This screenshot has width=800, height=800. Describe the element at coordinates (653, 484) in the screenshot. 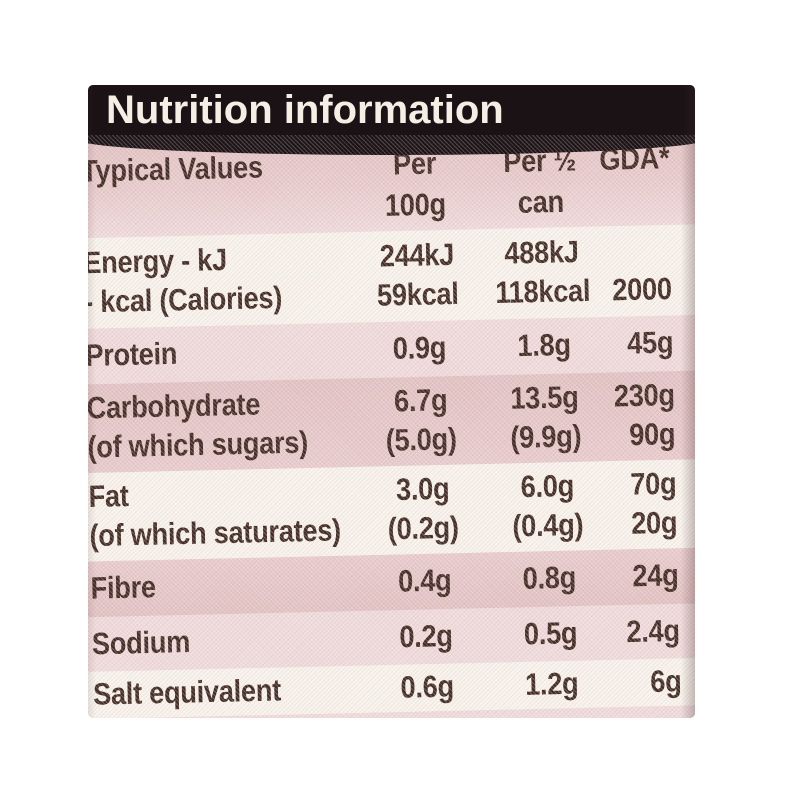

I see `fat-gda: 70g` at that location.